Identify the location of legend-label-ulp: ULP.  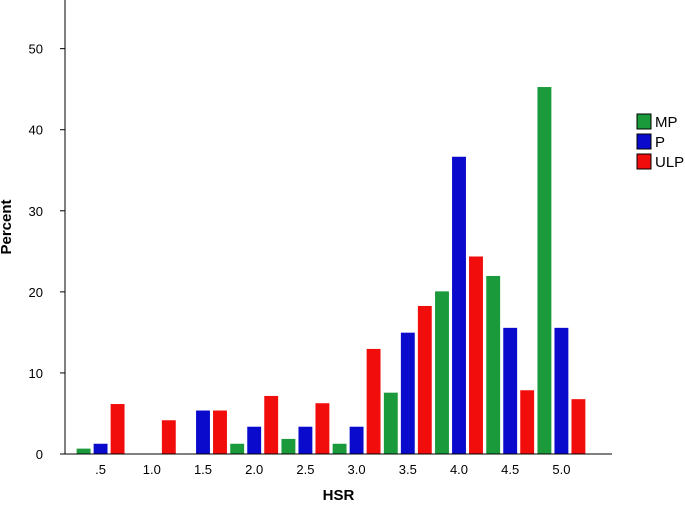
(669, 162).